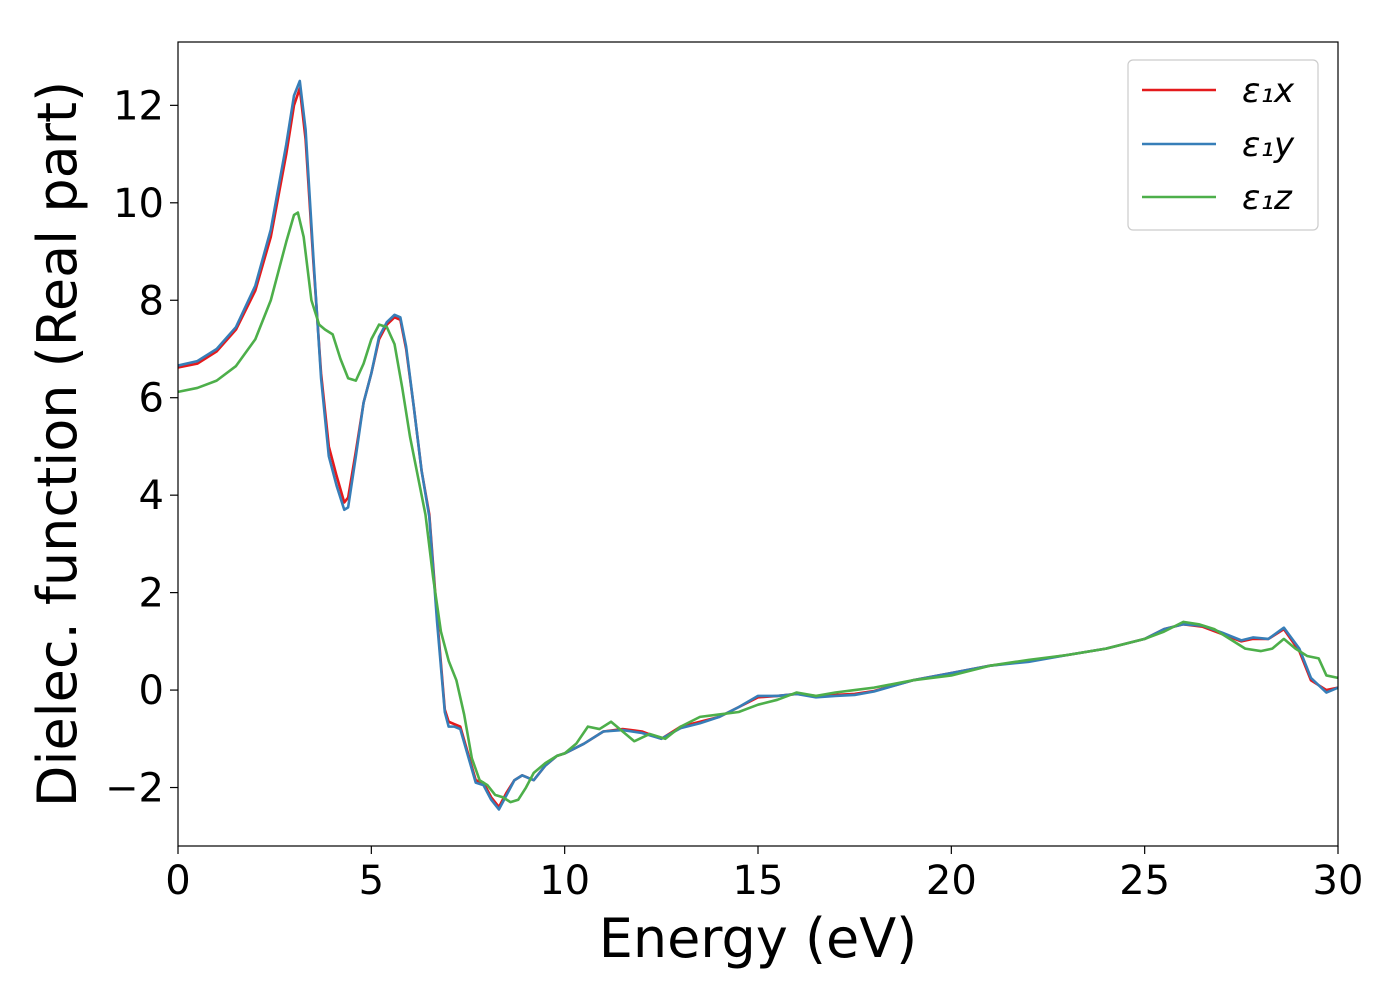 The width and height of the screenshot is (1400, 1000). What do you see at coordinates (1338, 881) in the screenshot?
I see `x-tick-label: 30` at bounding box center [1338, 881].